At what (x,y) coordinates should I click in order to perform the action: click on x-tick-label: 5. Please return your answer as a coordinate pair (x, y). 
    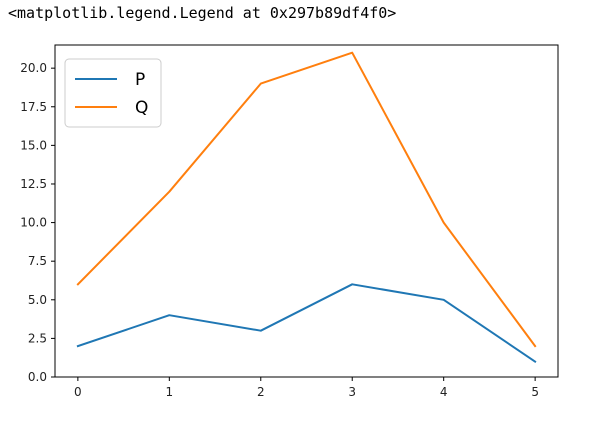
    Looking at the image, I should click on (535, 392).